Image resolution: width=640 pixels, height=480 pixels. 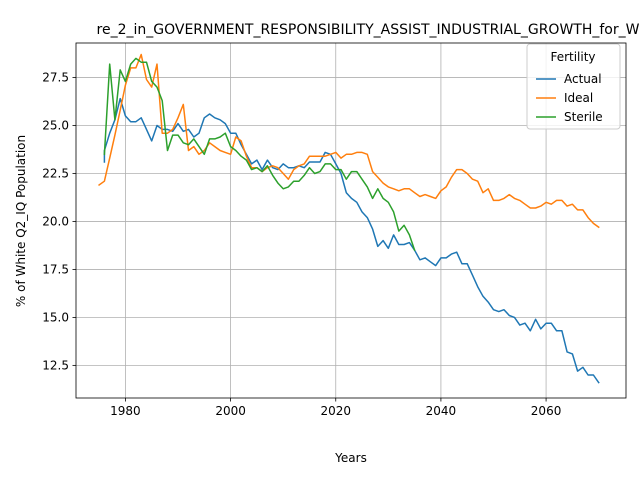 I want to click on legend-label-sterile: Sterile, so click(x=583, y=117).